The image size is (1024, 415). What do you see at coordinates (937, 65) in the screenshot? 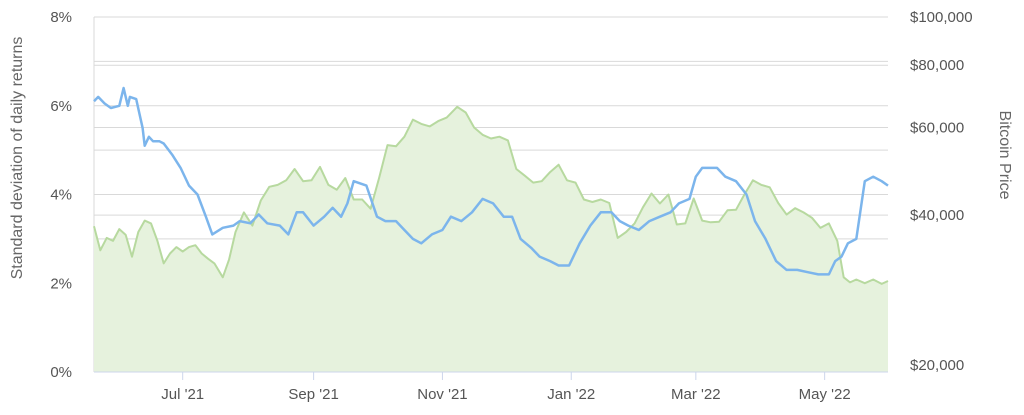
I see `right-tick-label: $80,000` at bounding box center [937, 65].